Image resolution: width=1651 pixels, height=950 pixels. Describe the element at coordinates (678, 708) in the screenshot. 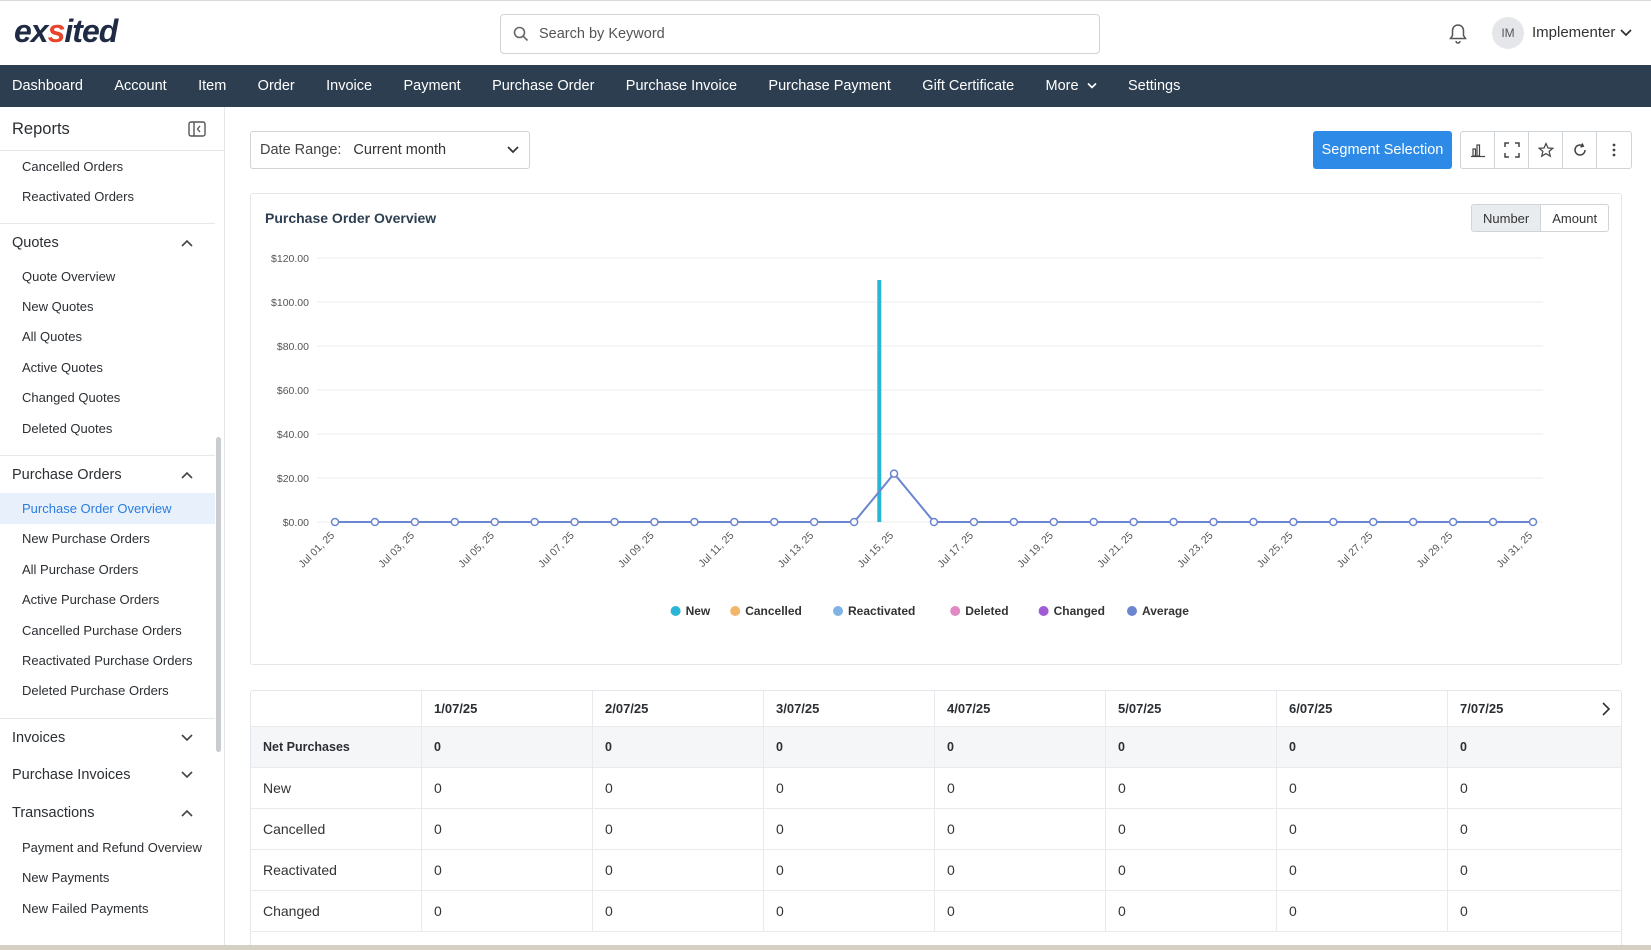

I see `table-col-header: 2/07/25` at that location.